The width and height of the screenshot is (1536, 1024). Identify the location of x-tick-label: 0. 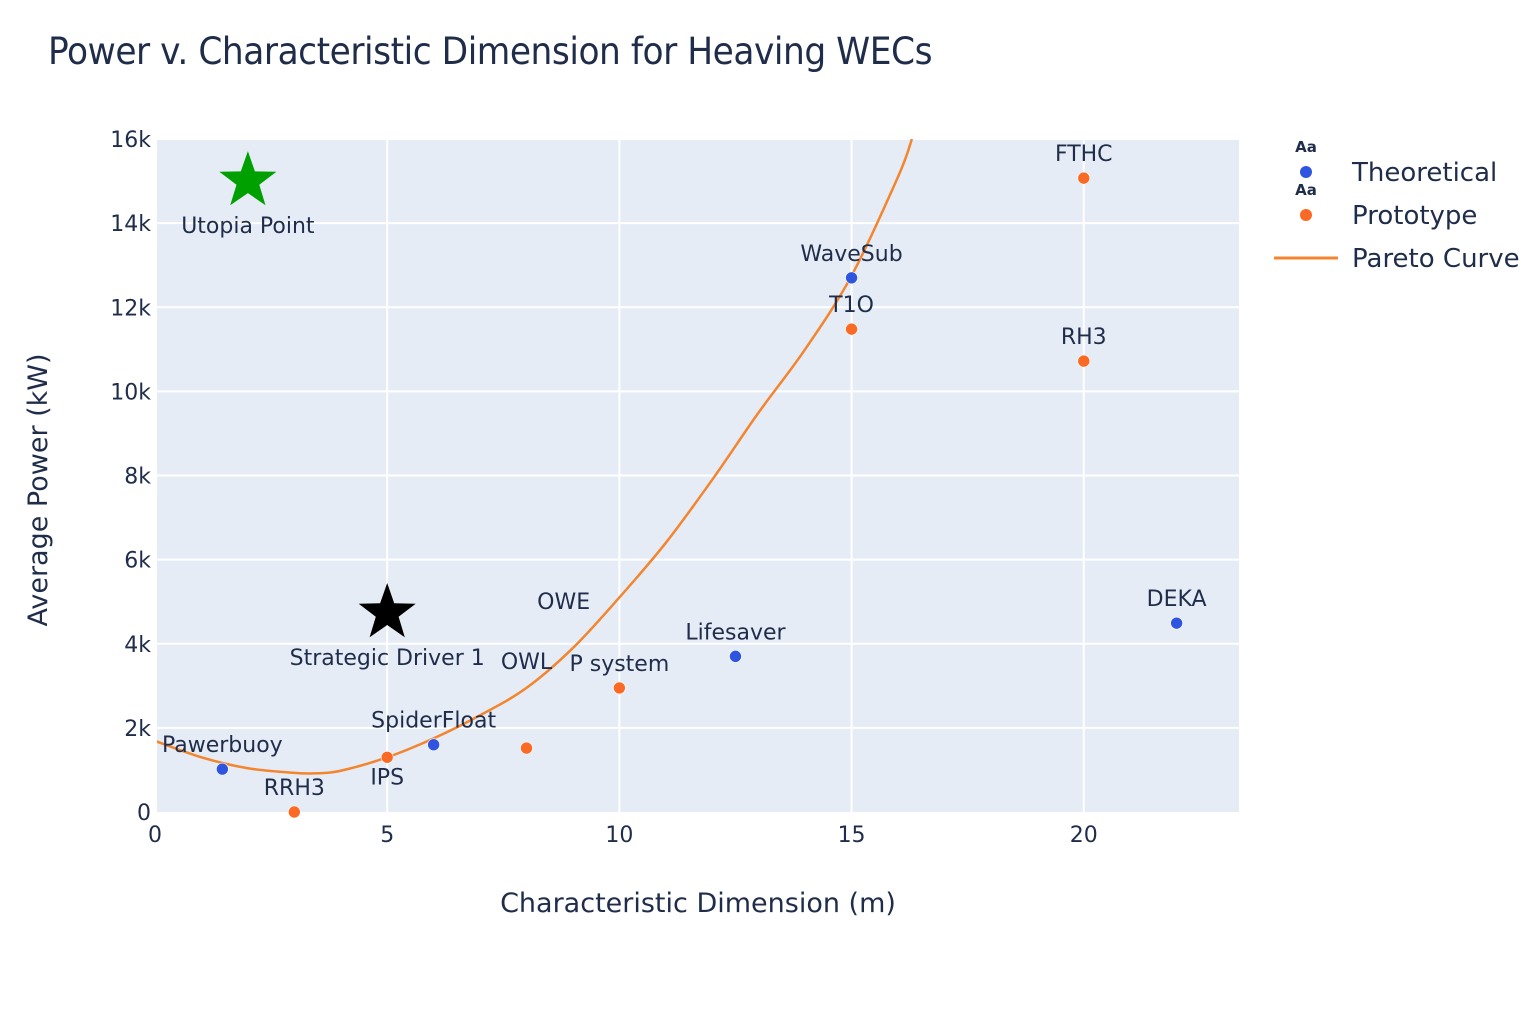
(155, 835).